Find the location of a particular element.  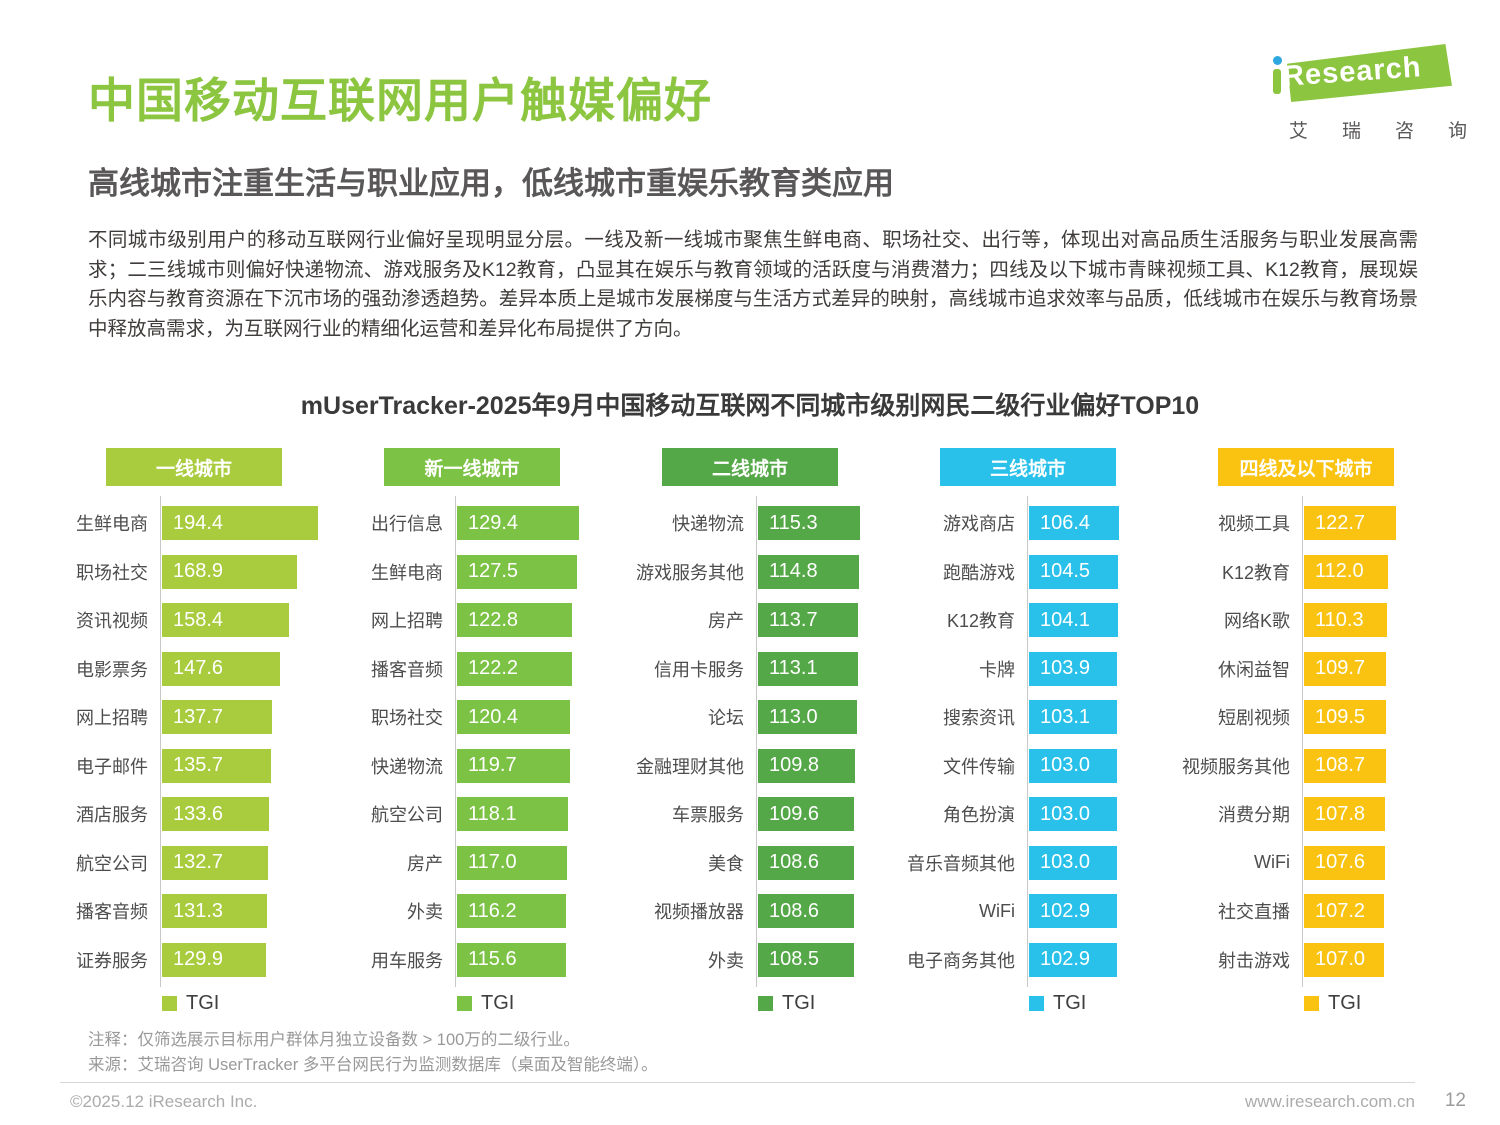

chart-row: 美食 108.6 is located at coordinates (750, 863).